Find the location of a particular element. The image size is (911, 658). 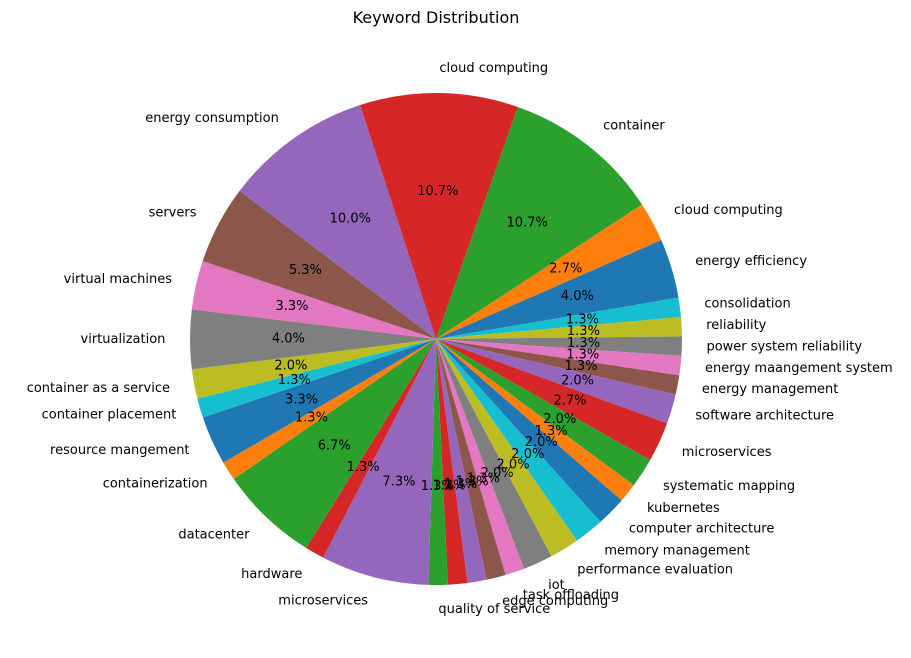

slice-category-label: edge computing is located at coordinates (555, 601).